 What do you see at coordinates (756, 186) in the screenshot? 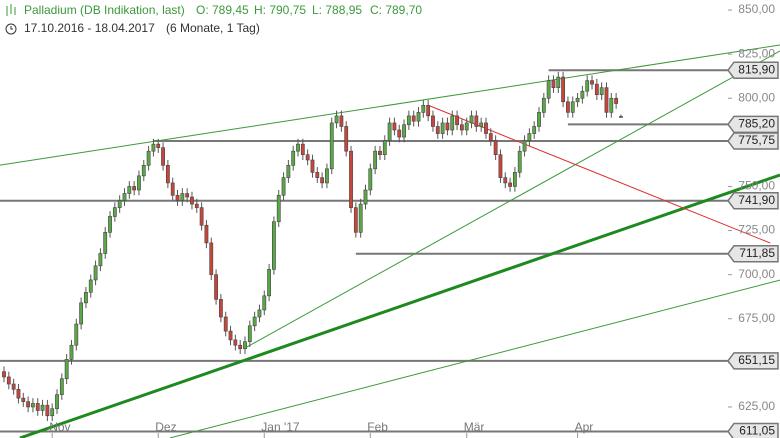
I see `y-tick-label: 750,00` at bounding box center [756, 186].